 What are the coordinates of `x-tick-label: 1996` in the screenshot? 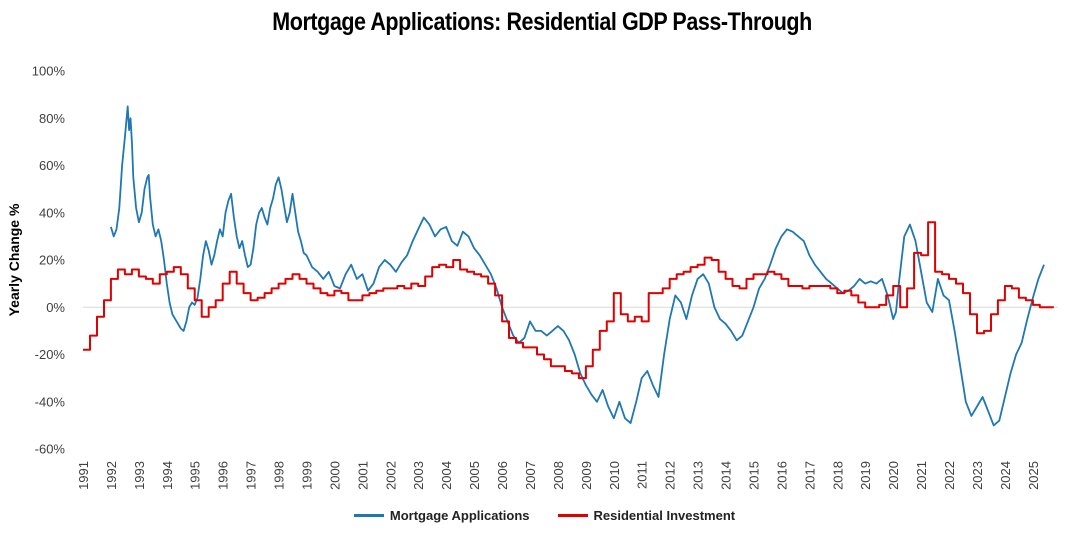 It's located at (223, 475).